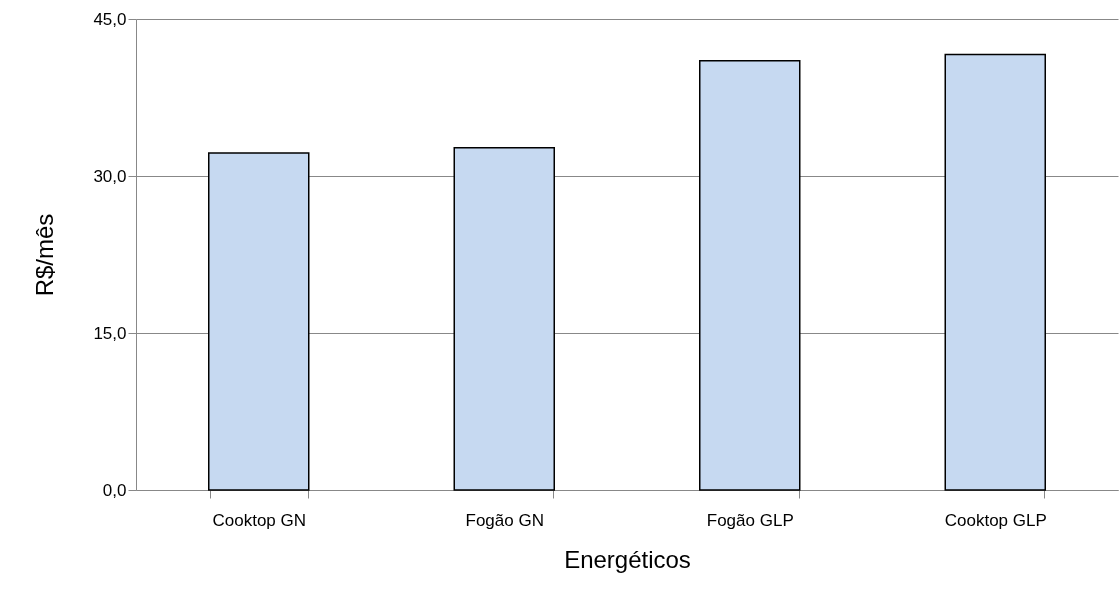 Image resolution: width=1120 pixels, height=604 pixels. What do you see at coordinates (45, 255) in the screenshot?
I see `y-axis-title: R$/mês` at bounding box center [45, 255].